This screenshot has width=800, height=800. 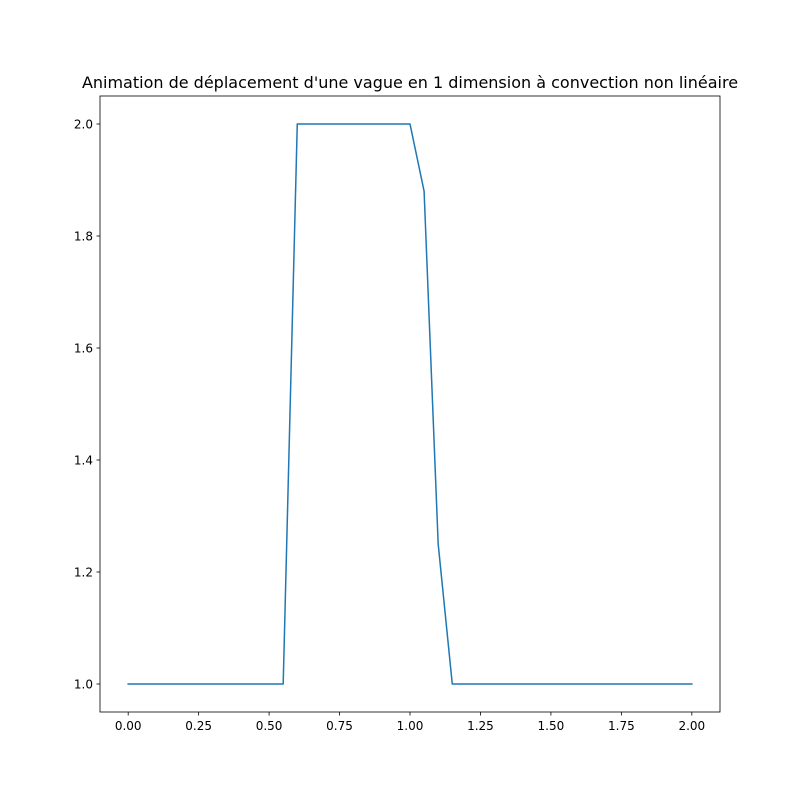 I want to click on x-tick-label: 1.50, so click(x=551, y=726).